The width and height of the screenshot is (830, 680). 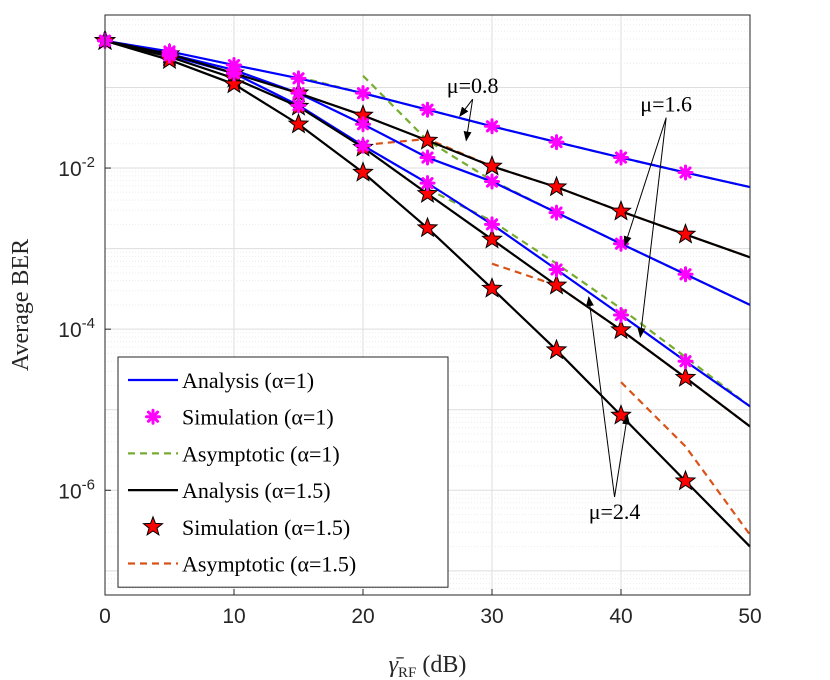 I want to click on y-tick-label: 10⁻⁴, so click(x=76, y=328).